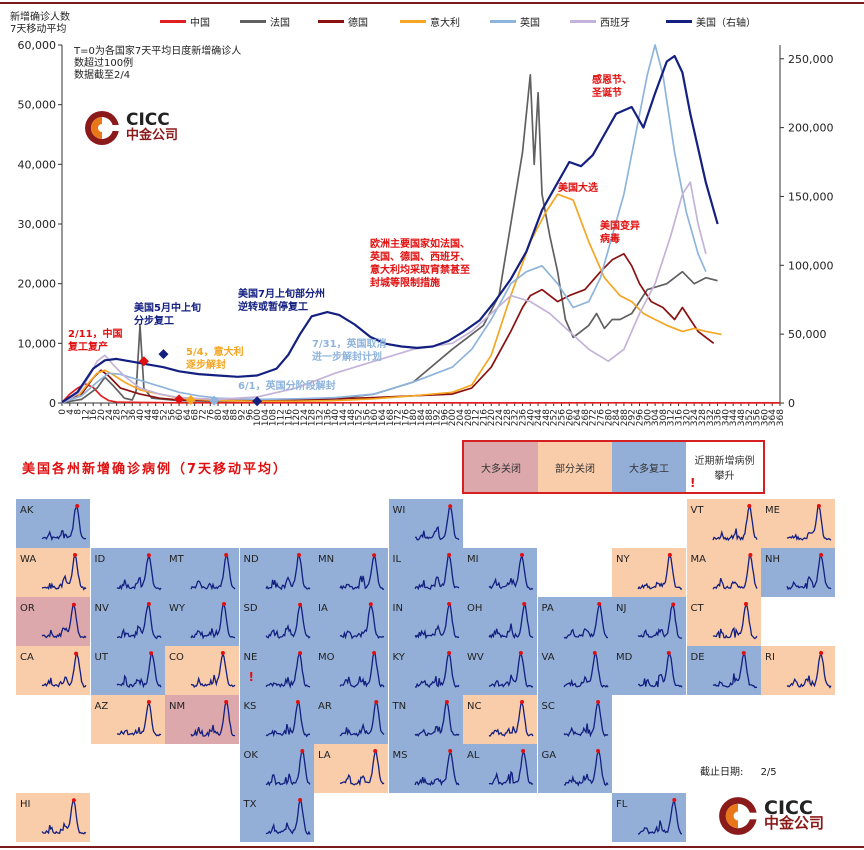 This screenshot has width=864, height=850. I want to click on state-abbr: NJ, so click(621, 608).